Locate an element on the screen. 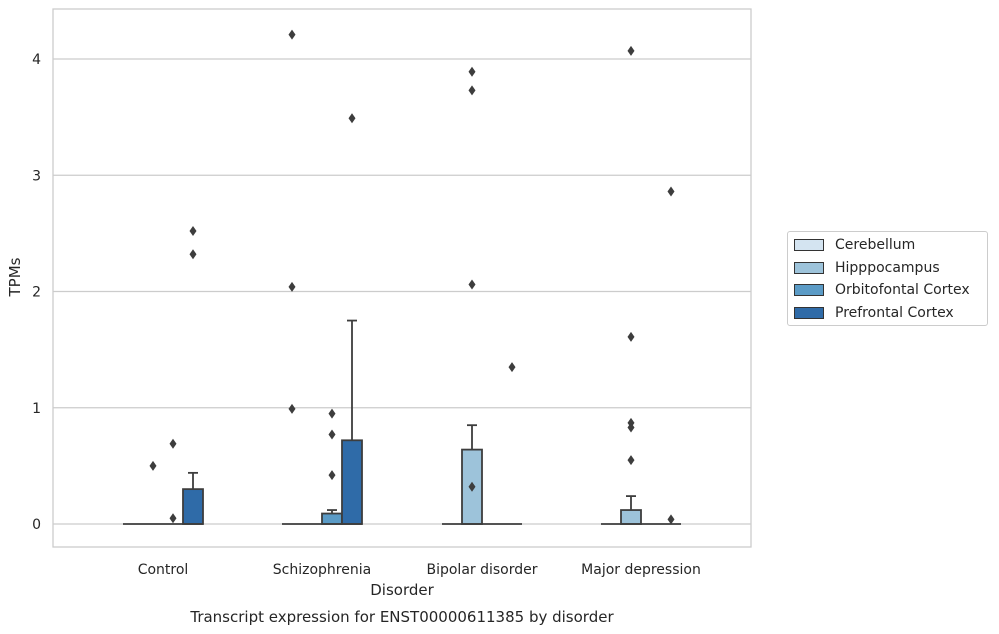 The width and height of the screenshot is (999, 634). x-tick-label: Control is located at coordinates (163, 570).